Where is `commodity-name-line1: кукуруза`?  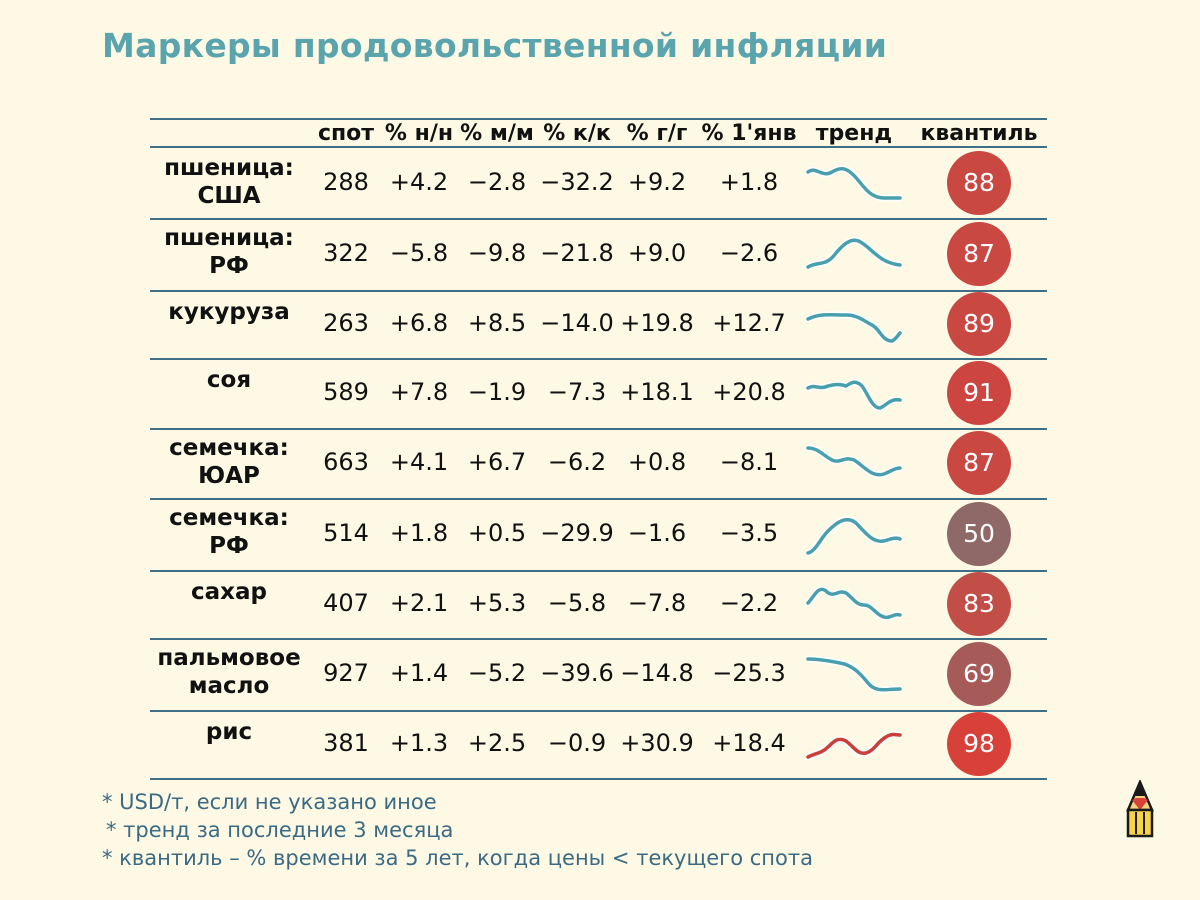 commodity-name-line1: кукуруза is located at coordinates (229, 312).